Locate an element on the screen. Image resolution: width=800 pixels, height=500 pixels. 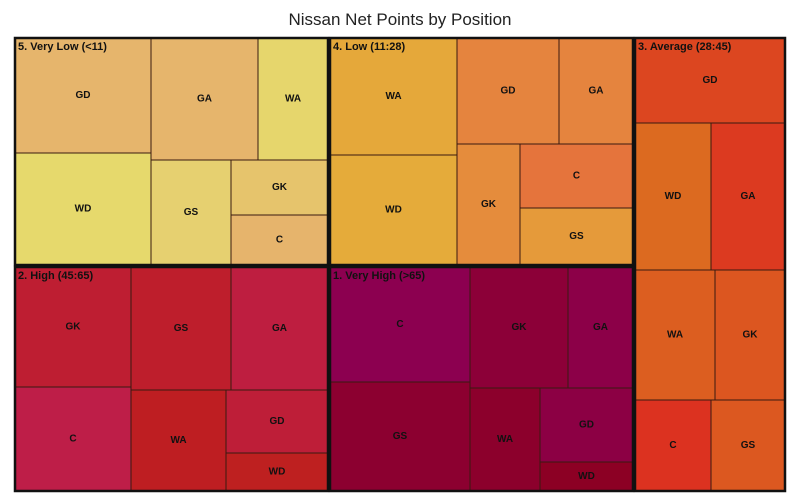
group-4-cell-label-gs: GS is located at coordinates (181, 328).